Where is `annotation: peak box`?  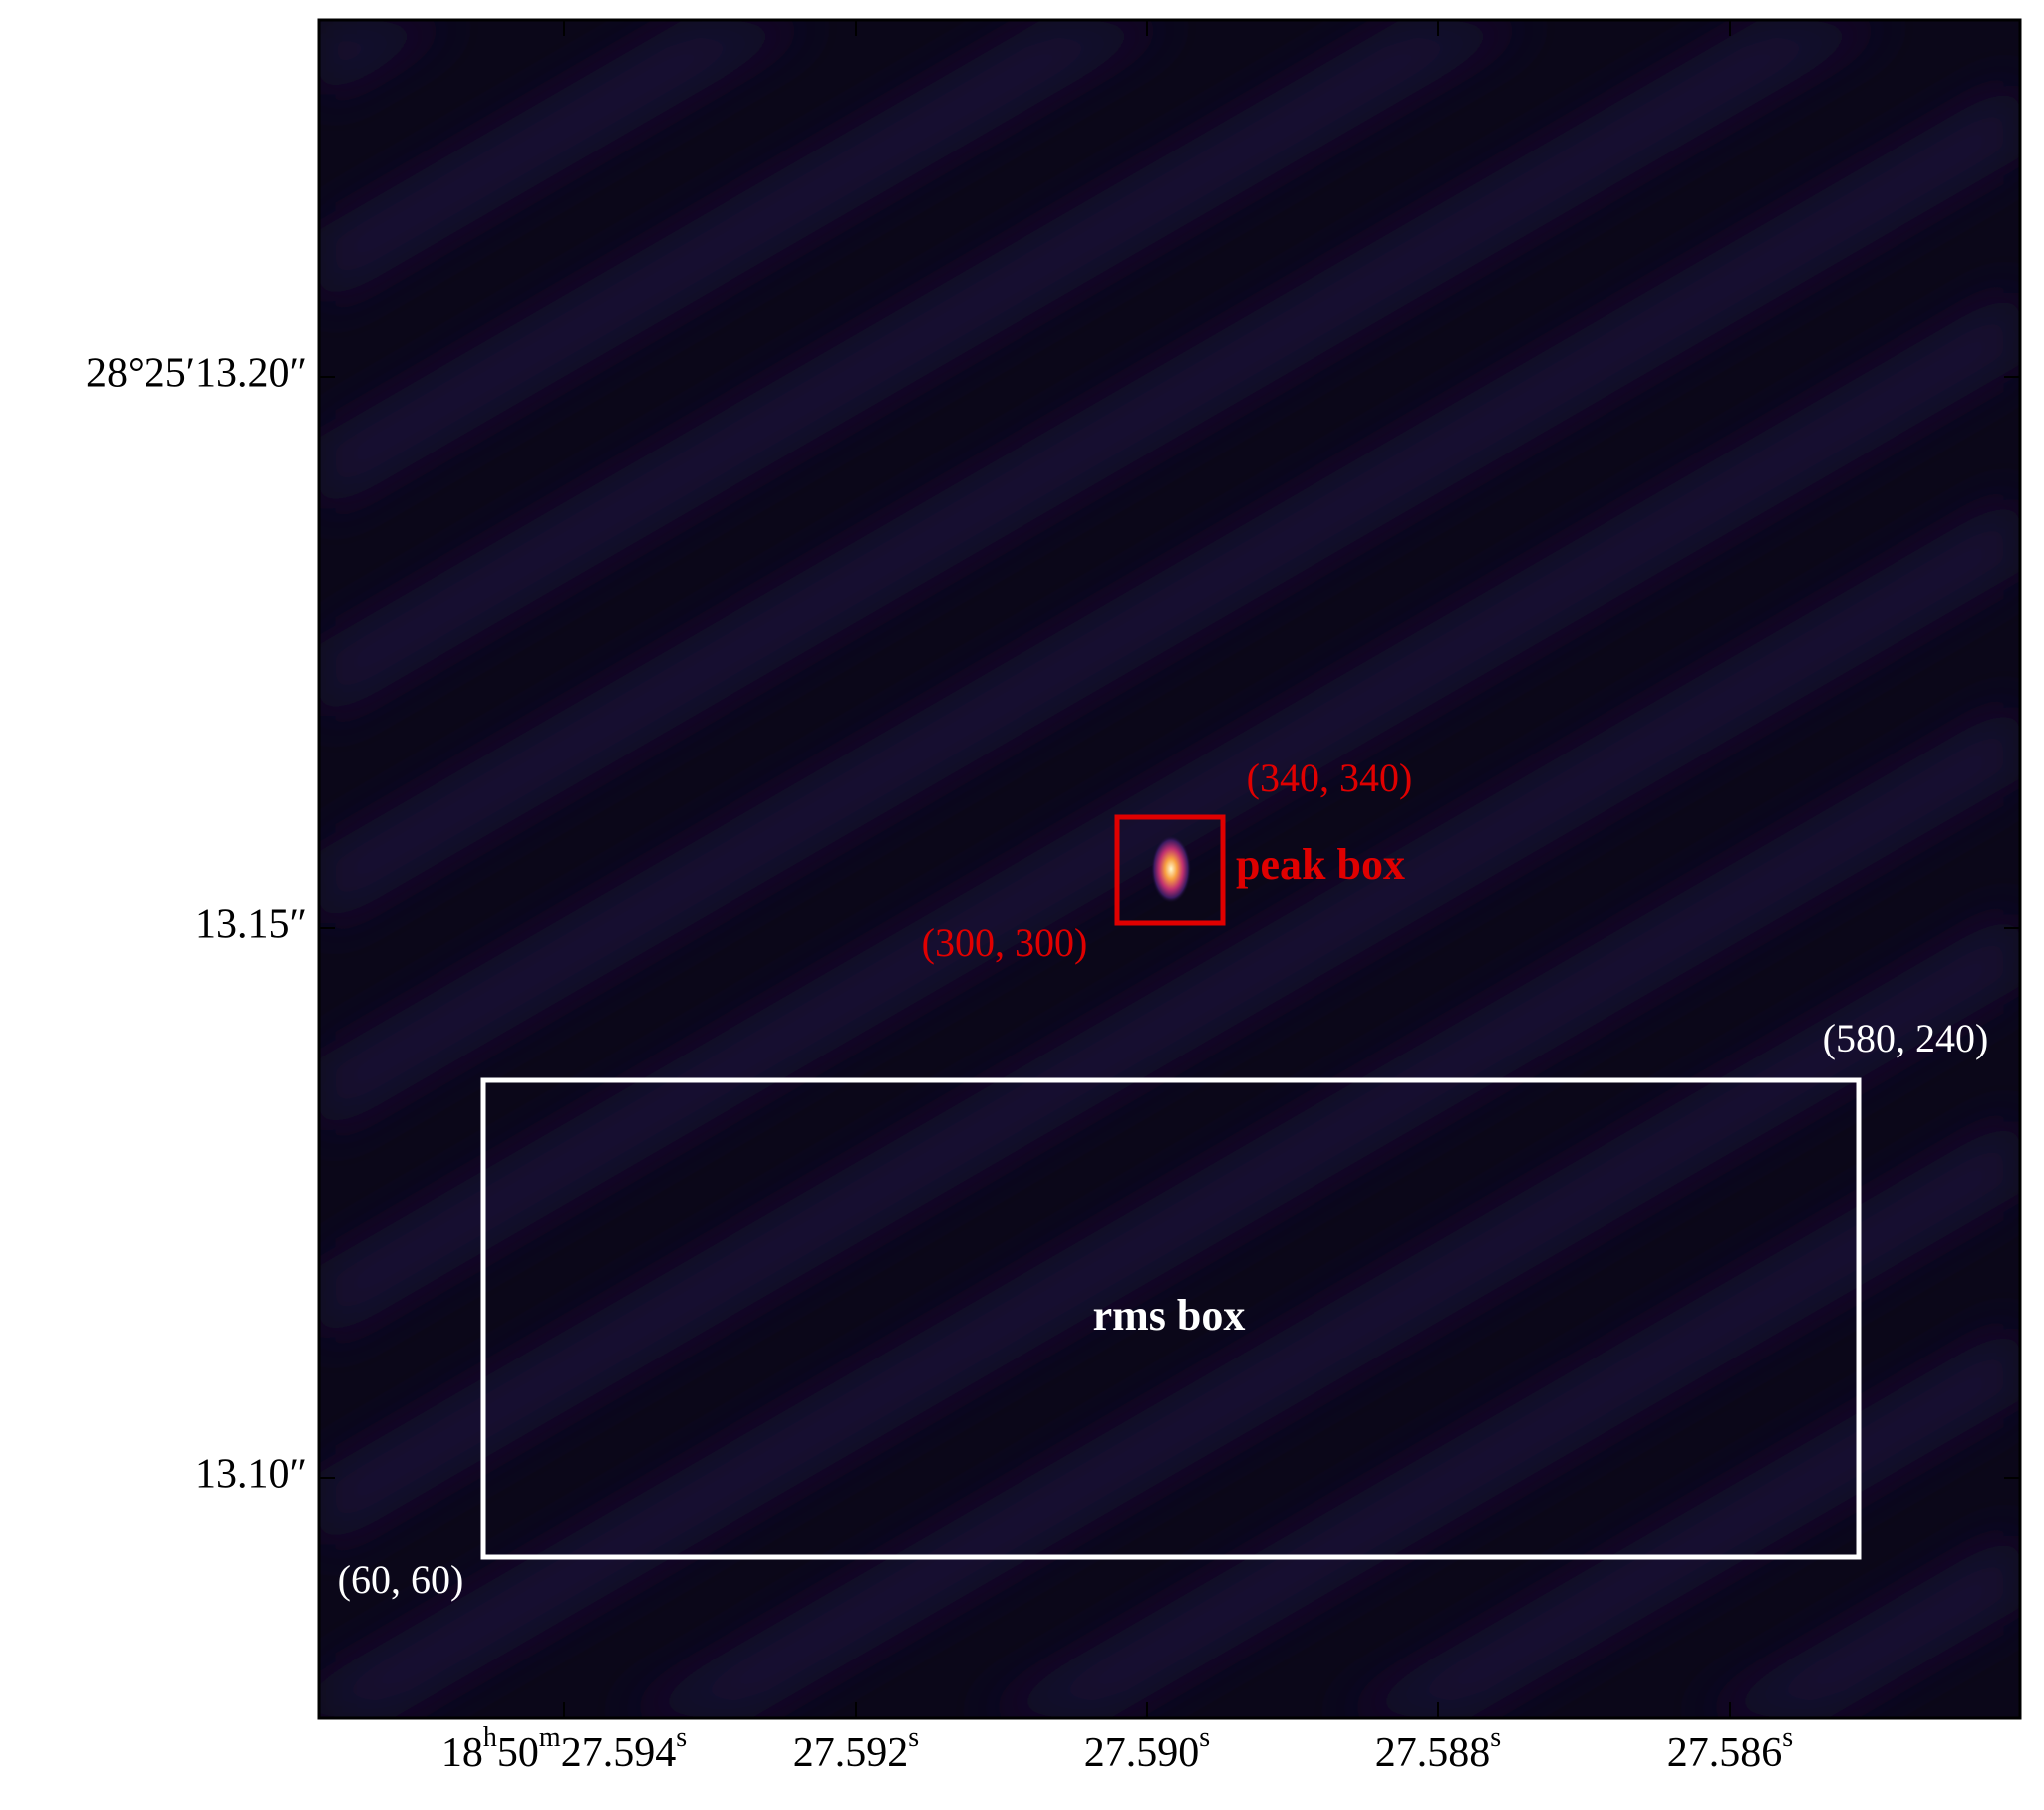 annotation: peak box is located at coordinates (1320, 865).